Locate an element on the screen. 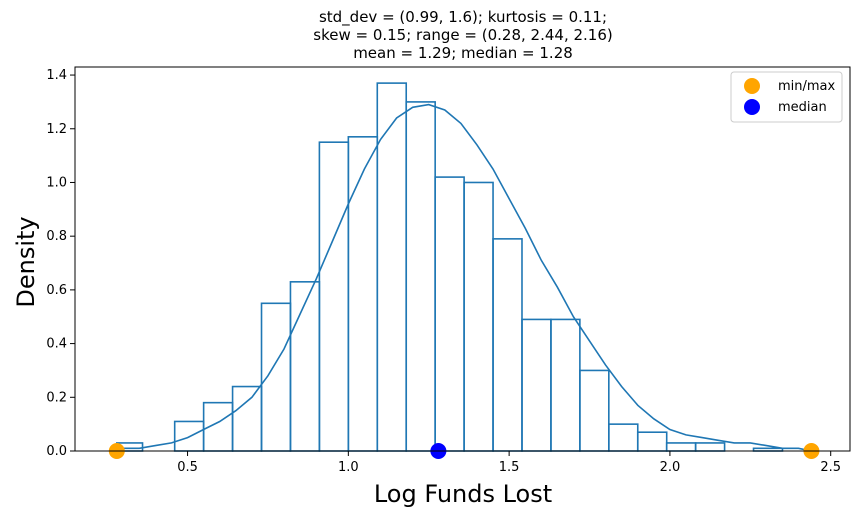 This screenshot has width=860, height=518. x-tick-label: 1.0 is located at coordinates (348, 467).